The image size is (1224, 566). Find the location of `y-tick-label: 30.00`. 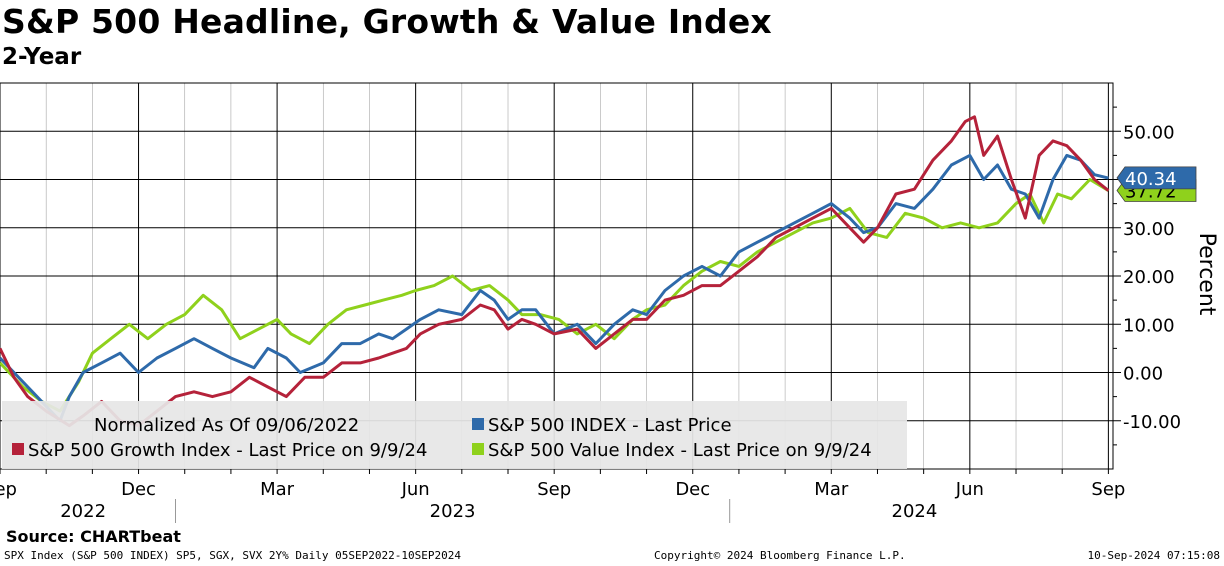

y-tick-label: 30.00 is located at coordinates (1149, 229).